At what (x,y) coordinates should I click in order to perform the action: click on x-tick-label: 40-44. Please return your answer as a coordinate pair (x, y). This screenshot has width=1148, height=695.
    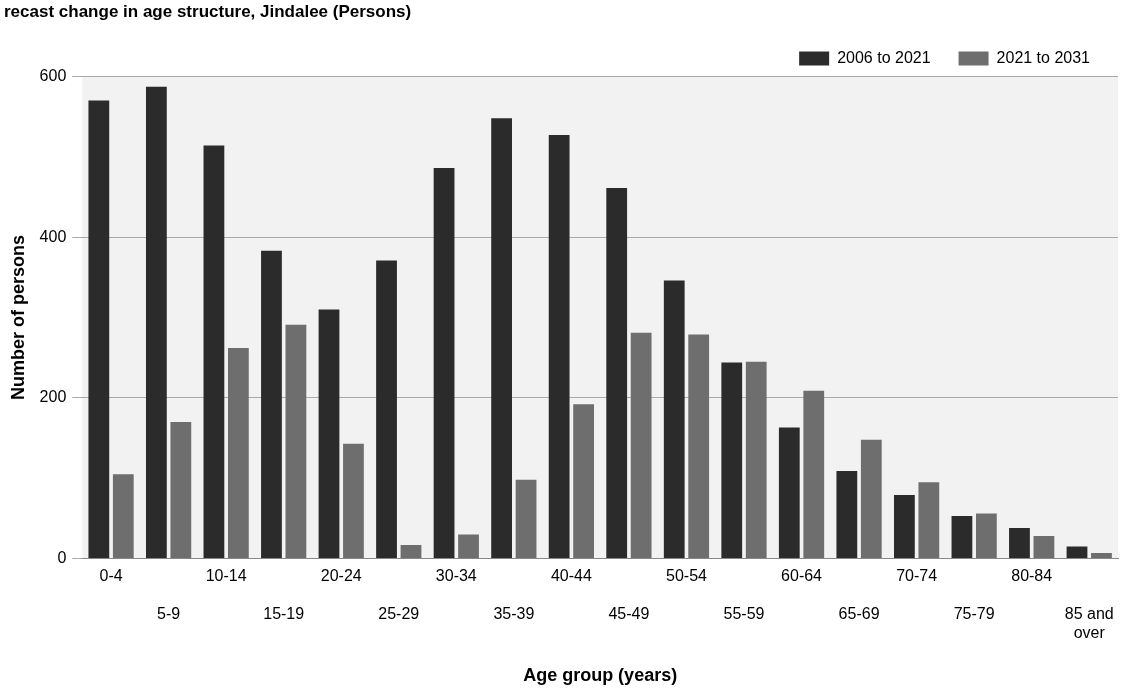
    Looking at the image, I should click on (571, 575).